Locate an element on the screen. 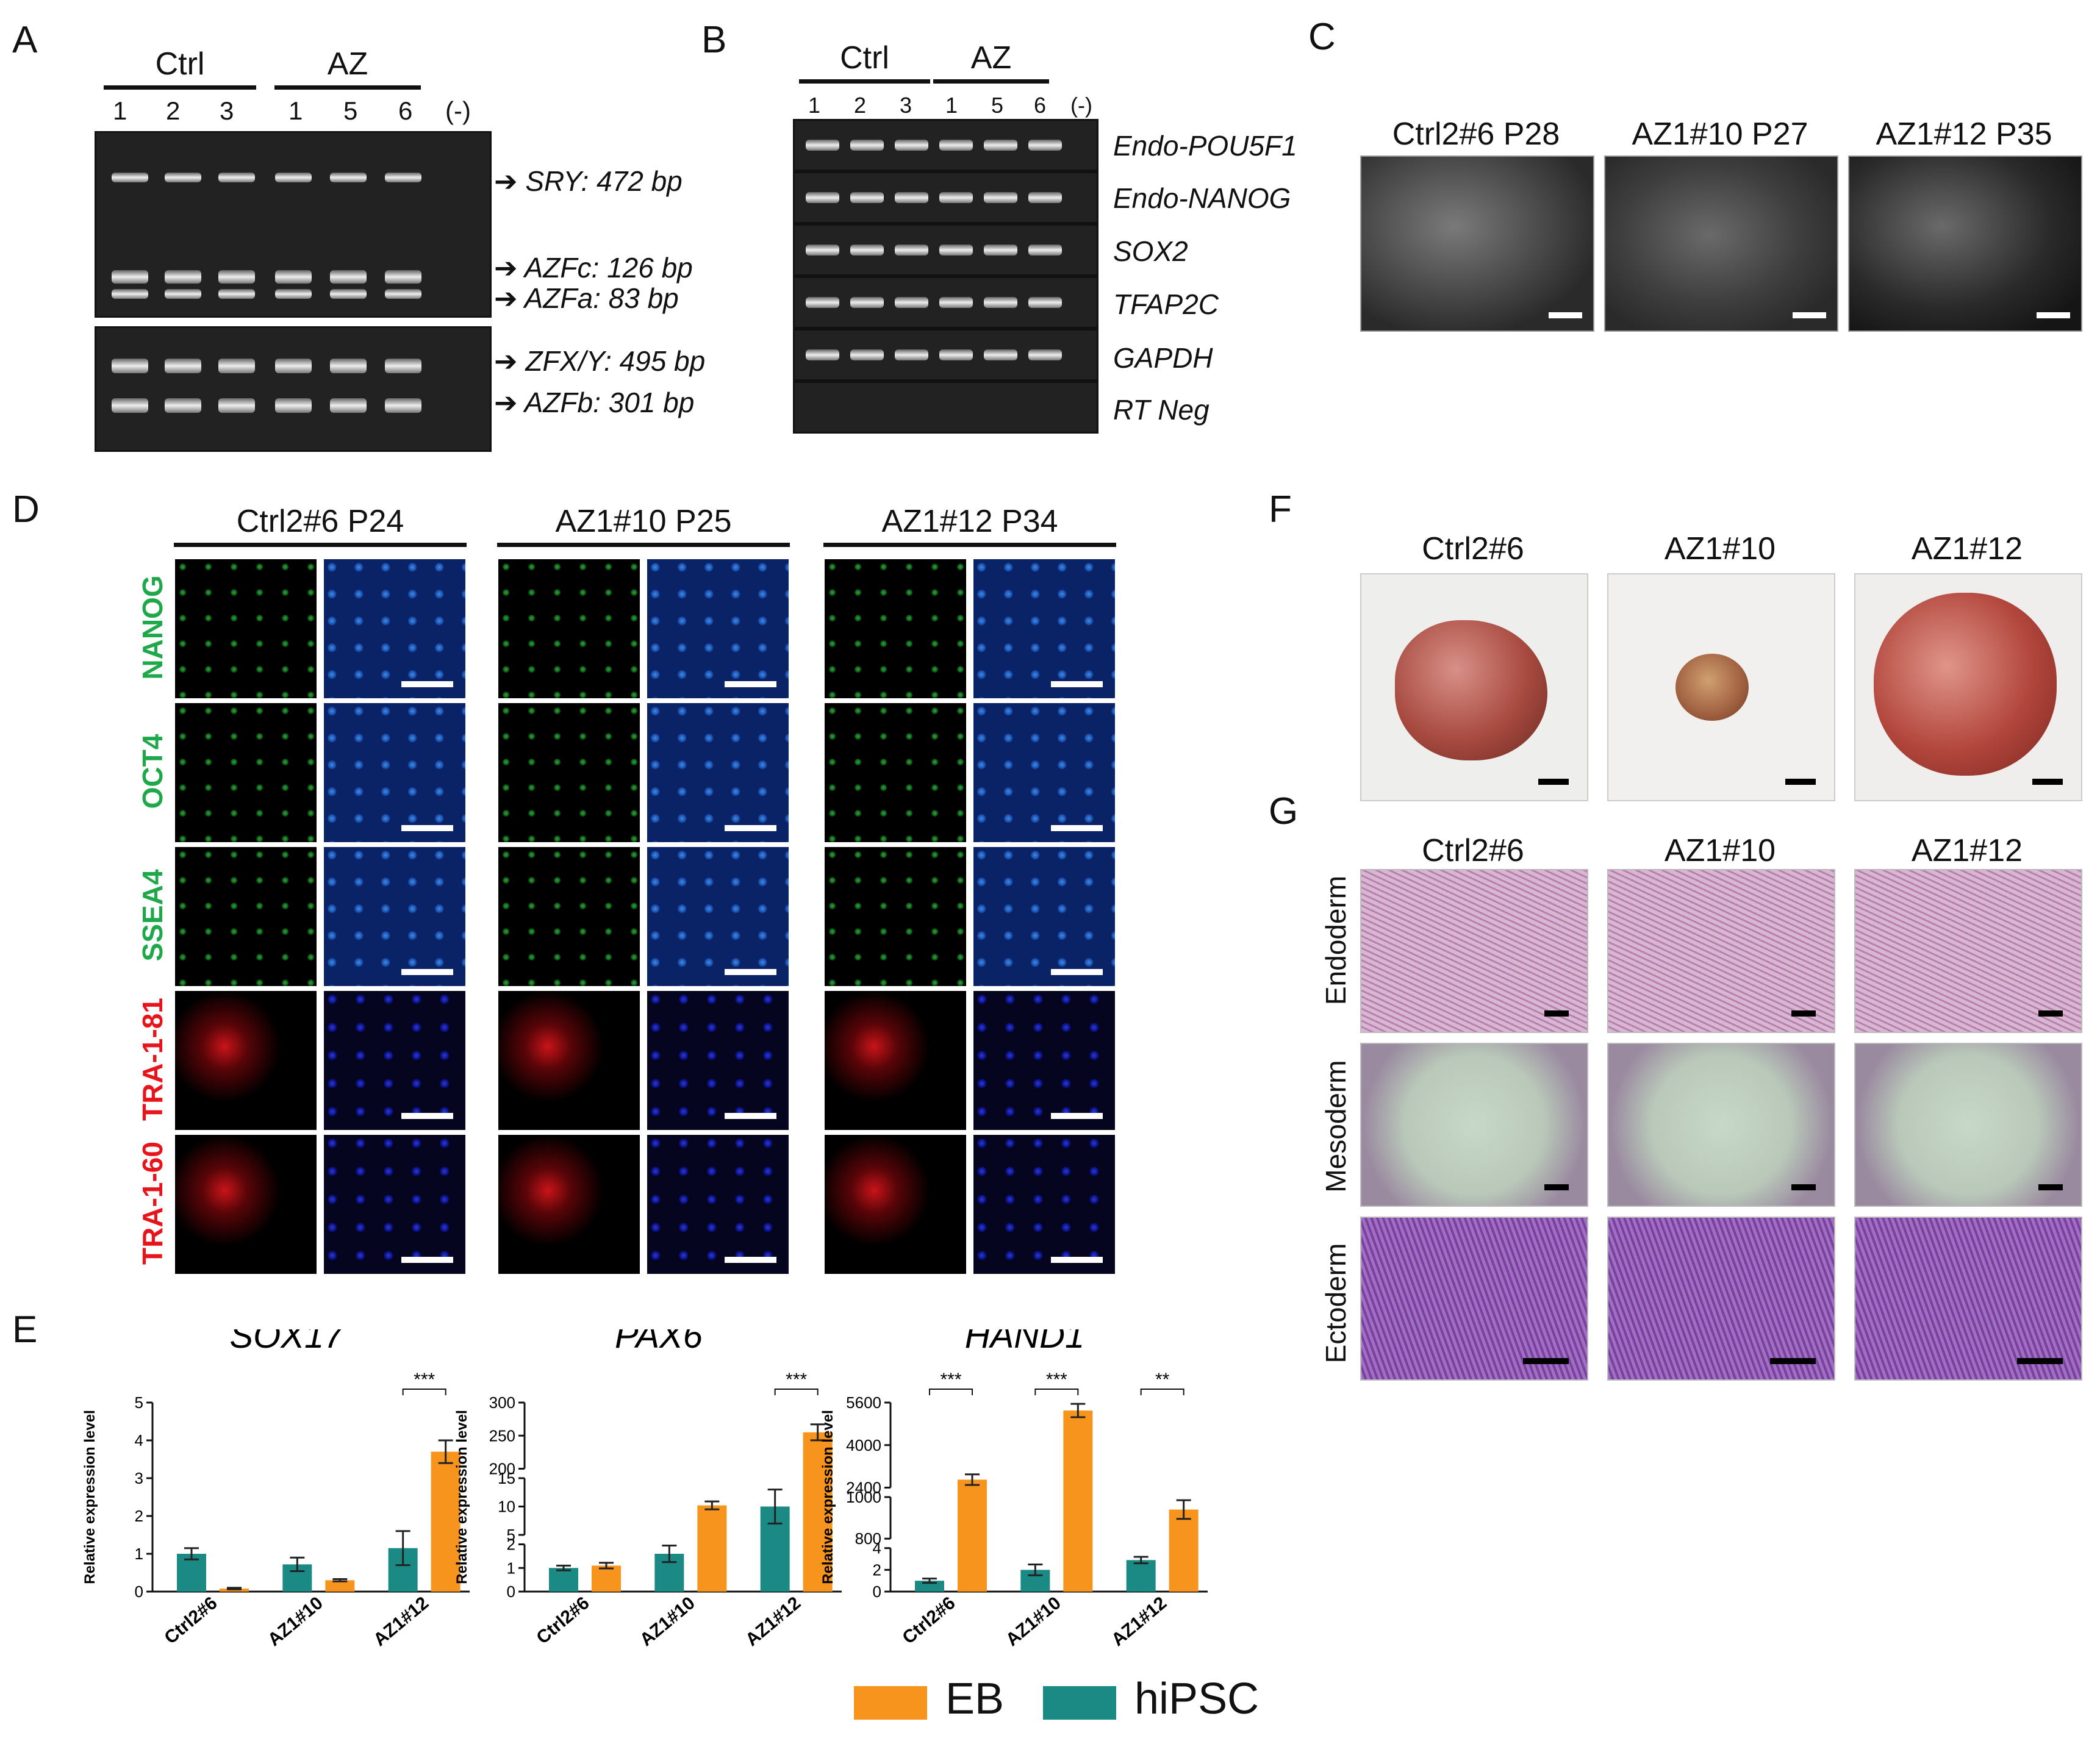 The image size is (2100, 1741). gel-image-b is located at coordinates (945, 277).